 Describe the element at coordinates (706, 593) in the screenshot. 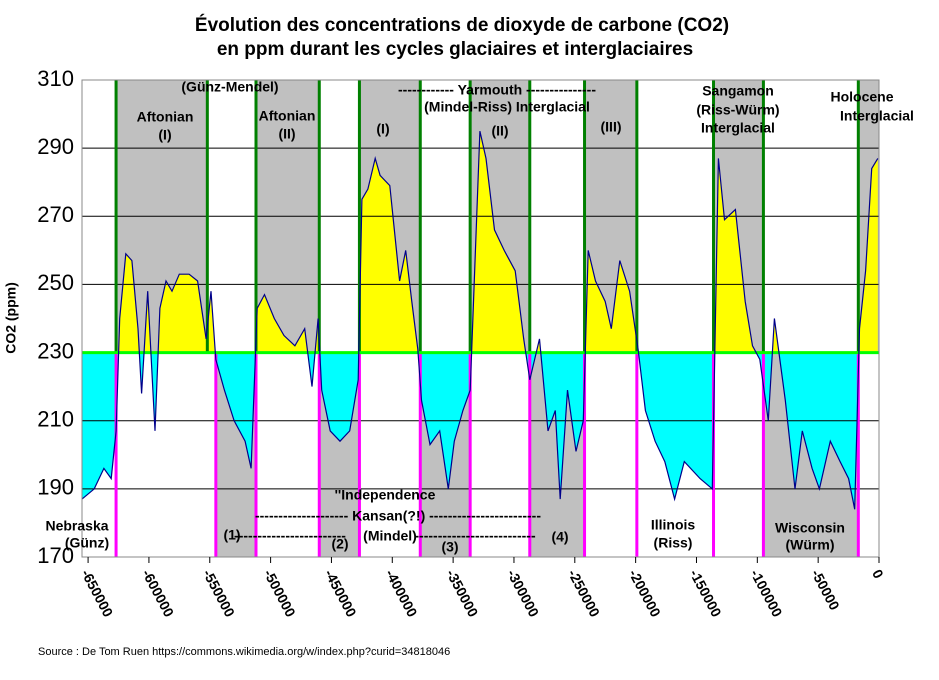

I see `x-tick-label: -150000` at that location.